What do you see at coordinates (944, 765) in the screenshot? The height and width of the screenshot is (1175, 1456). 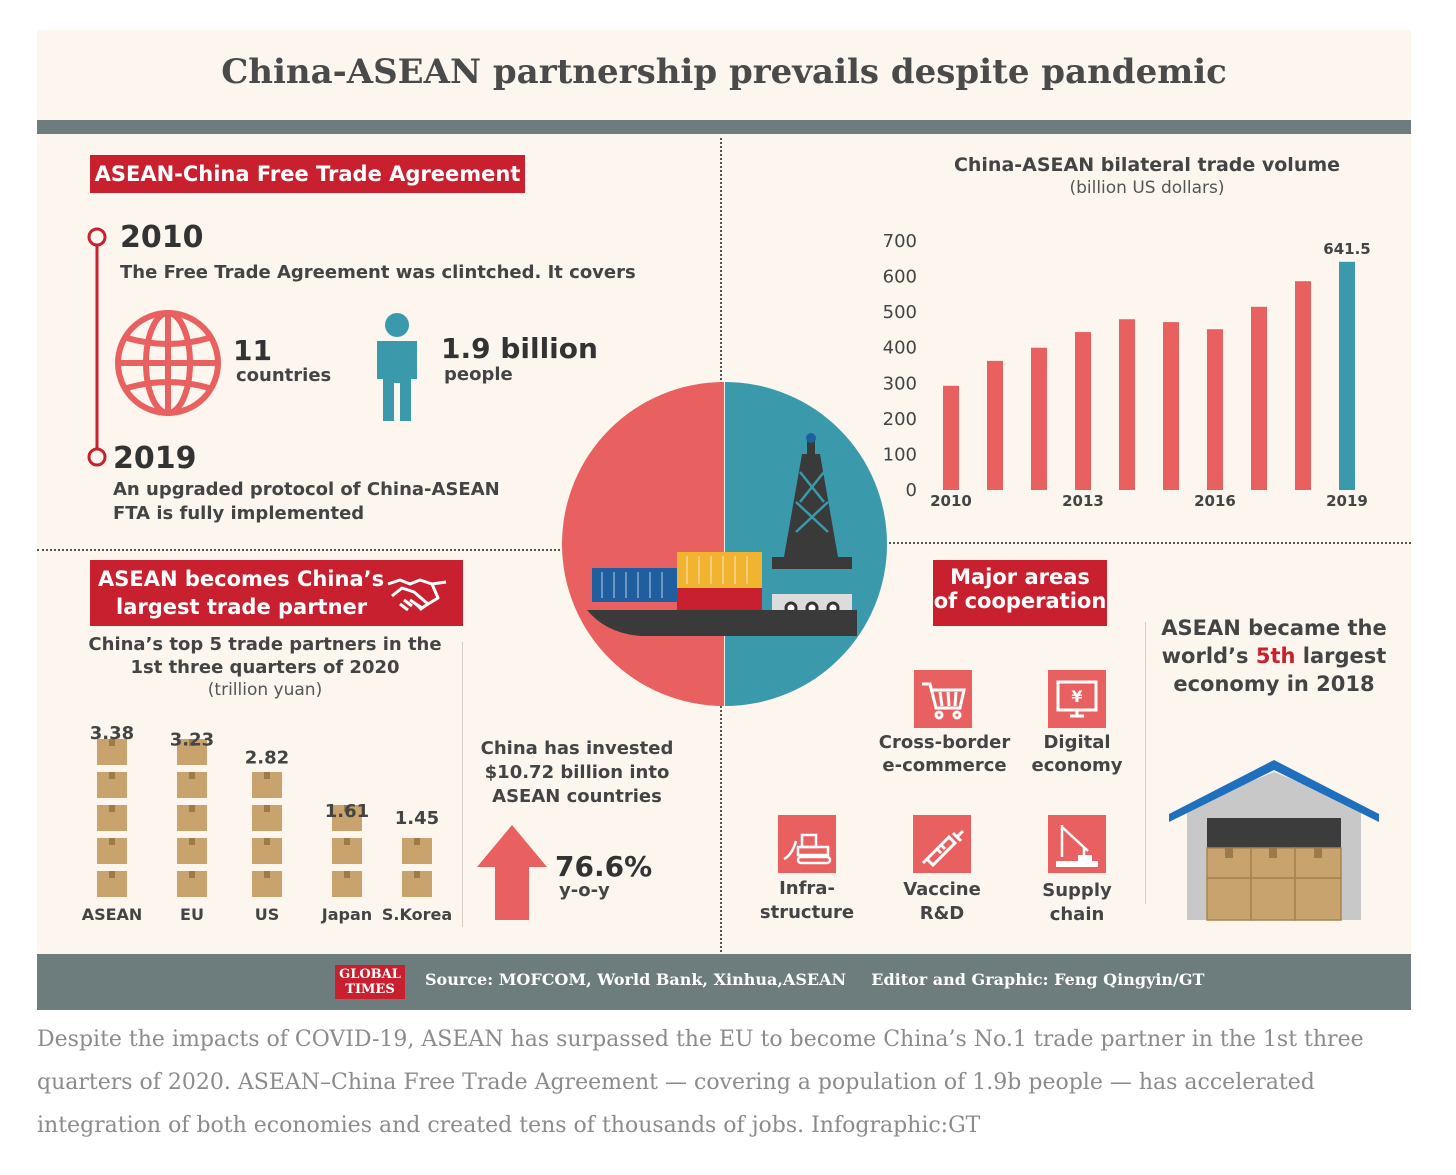 I see `coop-label-ecommerce-2: e-commerce` at bounding box center [944, 765].